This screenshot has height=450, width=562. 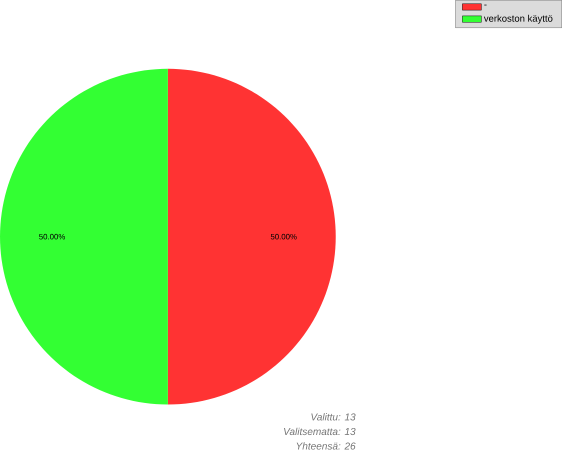 What do you see at coordinates (326, 446) in the screenshot?
I see `text: Yhteensä: 26` at bounding box center [326, 446].